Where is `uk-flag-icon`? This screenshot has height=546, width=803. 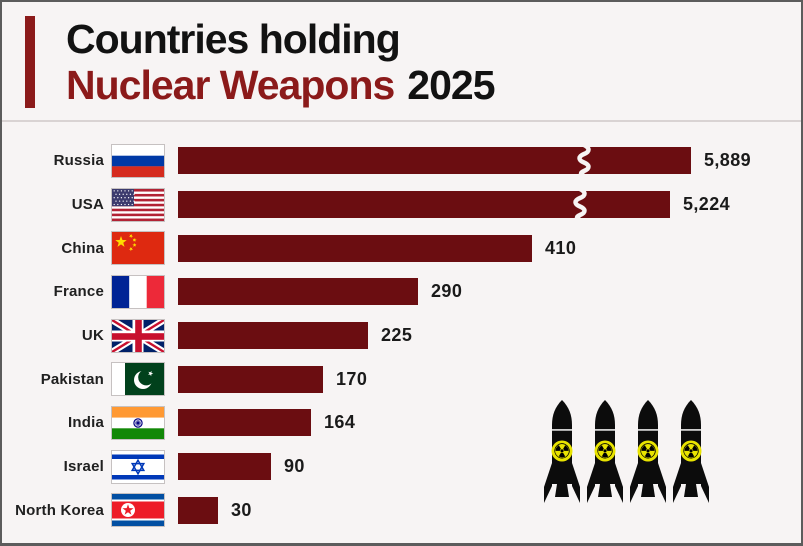 uk-flag-icon is located at coordinates (138, 335).